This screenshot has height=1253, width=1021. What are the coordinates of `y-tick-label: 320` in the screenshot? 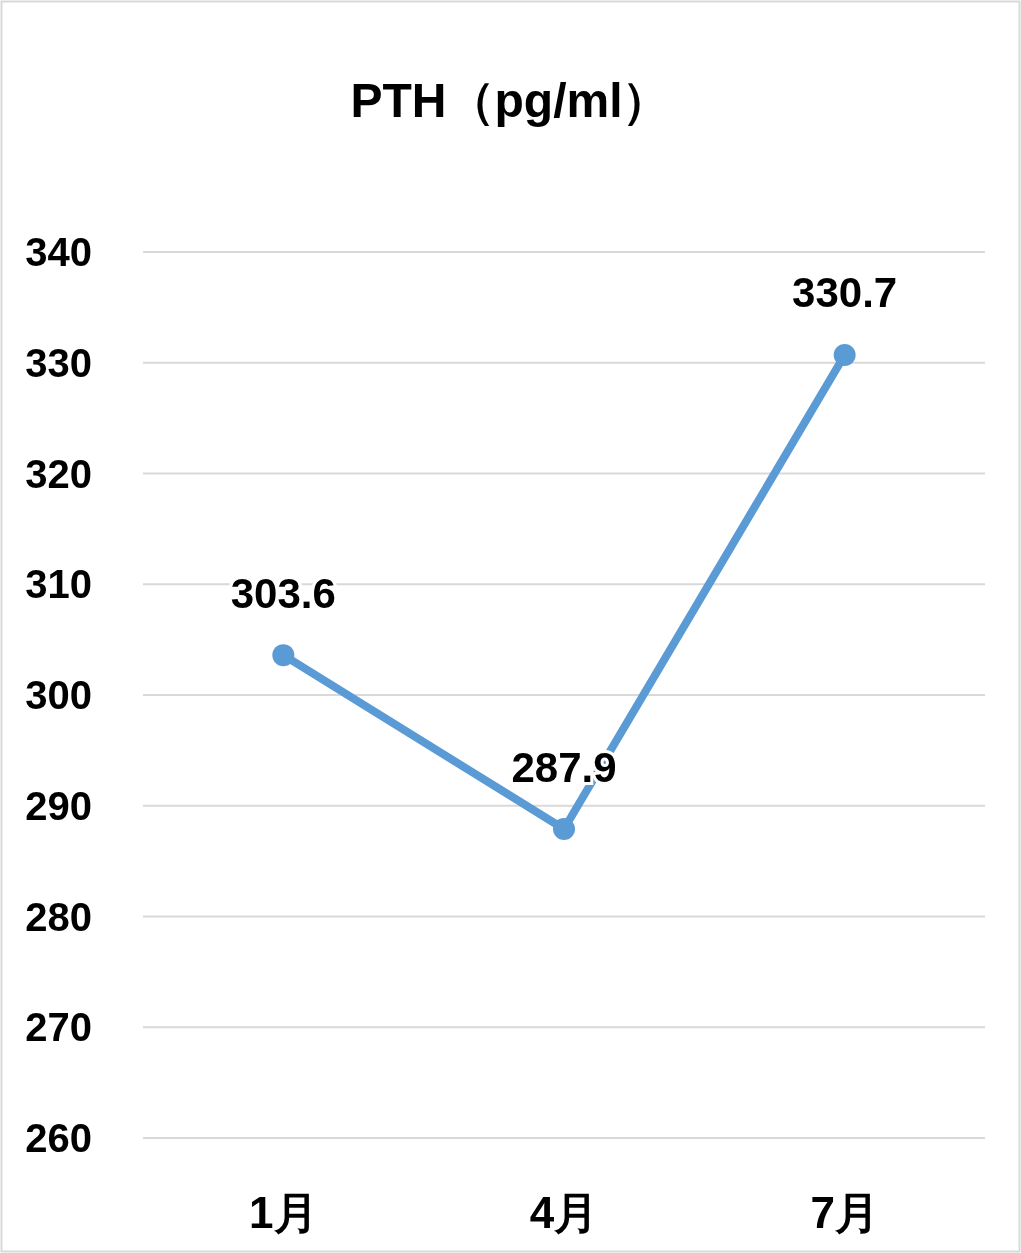 It's located at (58, 473).